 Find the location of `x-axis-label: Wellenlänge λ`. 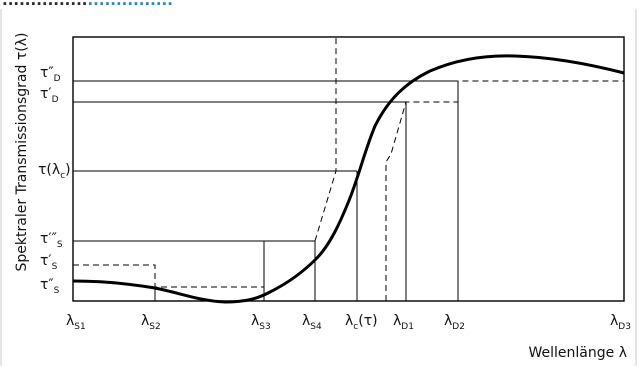

x-axis-label: Wellenlänge λ is located at coordinates (578, 353).